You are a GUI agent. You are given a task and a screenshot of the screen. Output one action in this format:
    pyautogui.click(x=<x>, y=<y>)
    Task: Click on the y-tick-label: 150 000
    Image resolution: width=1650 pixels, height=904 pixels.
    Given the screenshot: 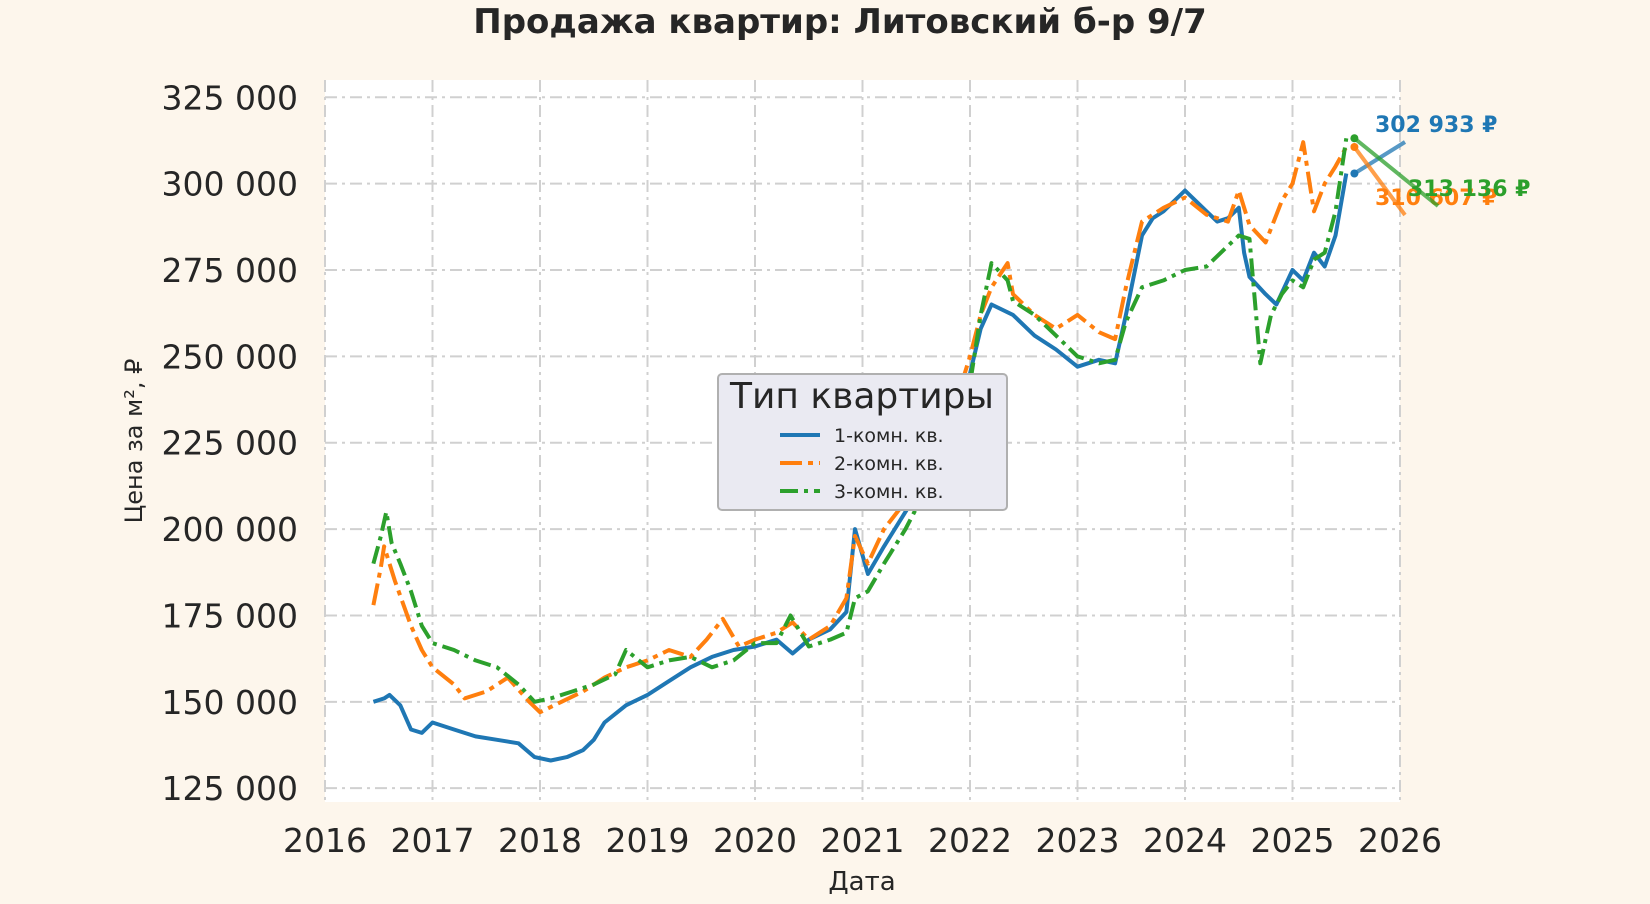 What is the action you would take?
    pyautogui.click(x=230, y=702)
    